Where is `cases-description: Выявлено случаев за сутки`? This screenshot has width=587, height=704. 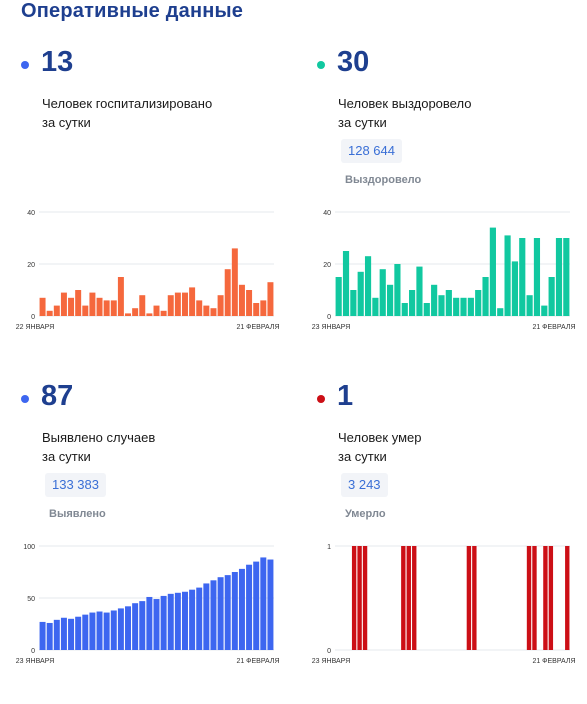
cases-description: Выявлено случаев за сутки is located at coordinates (99, 447).